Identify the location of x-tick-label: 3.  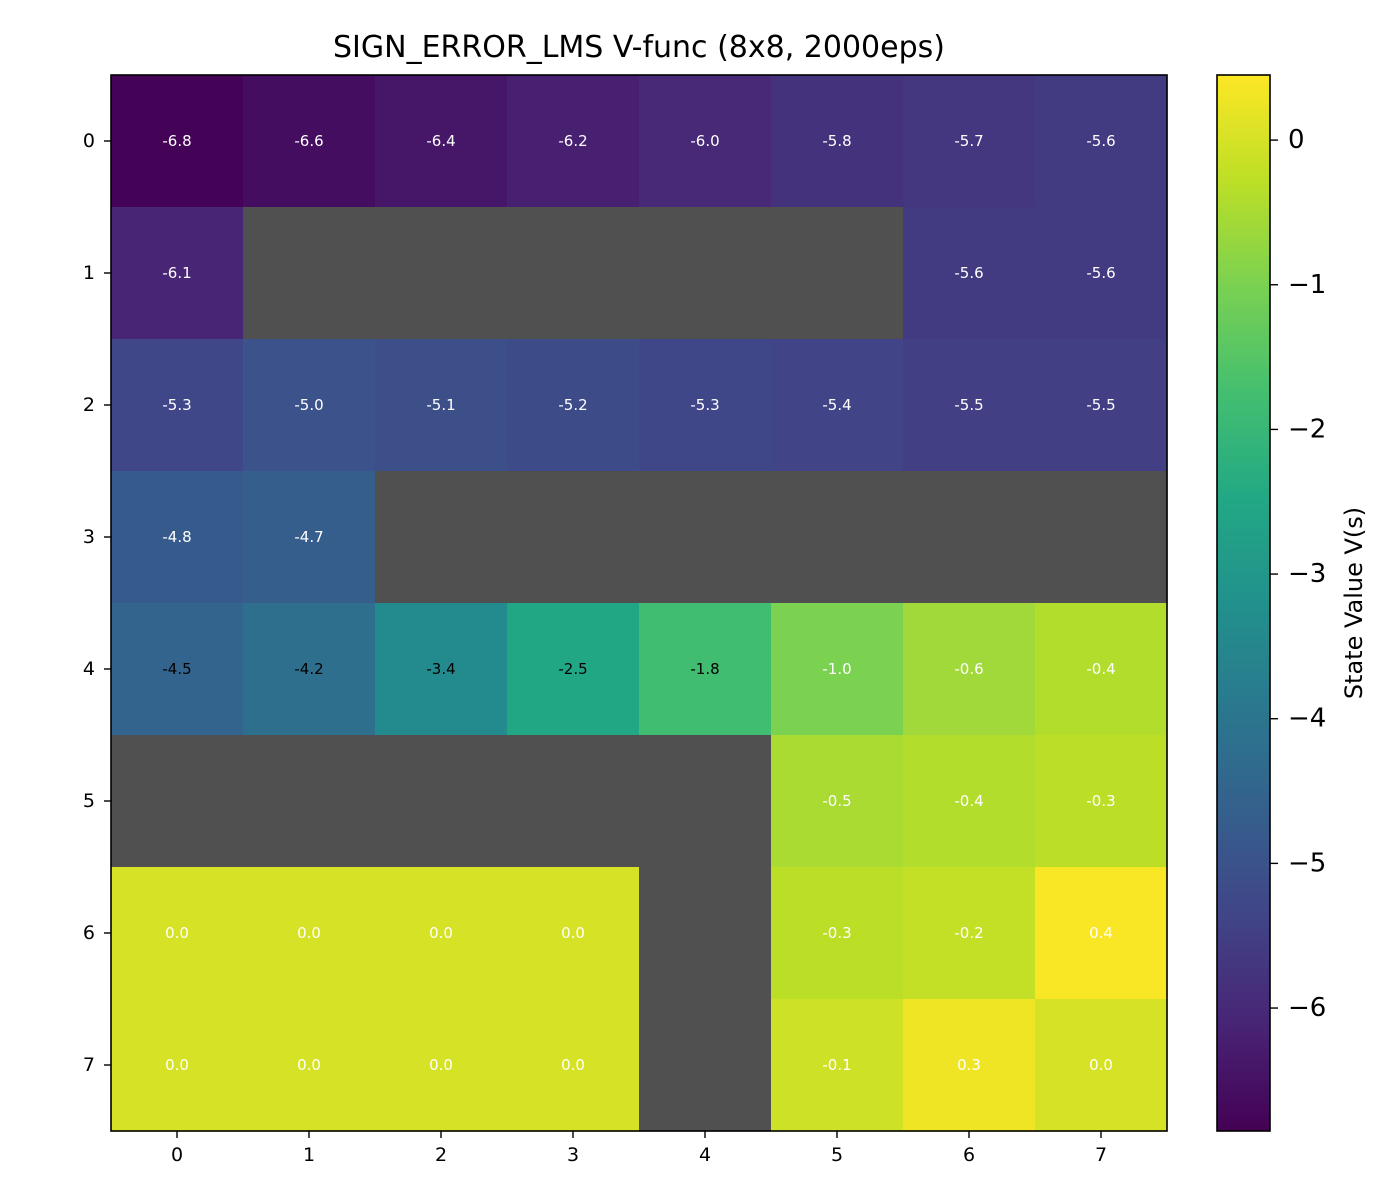
(573, 1155).